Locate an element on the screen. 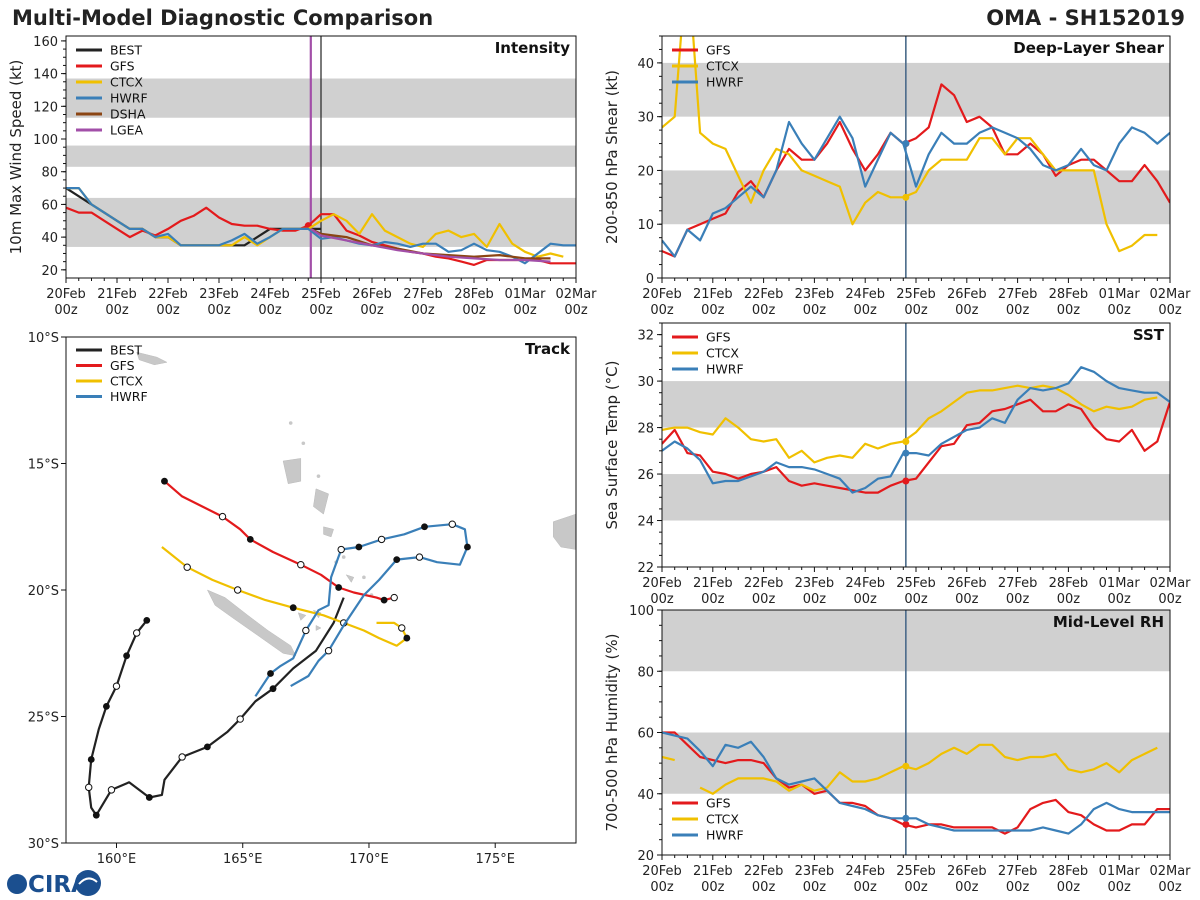  solomon-islands-land is located at coordinates (152, 358).